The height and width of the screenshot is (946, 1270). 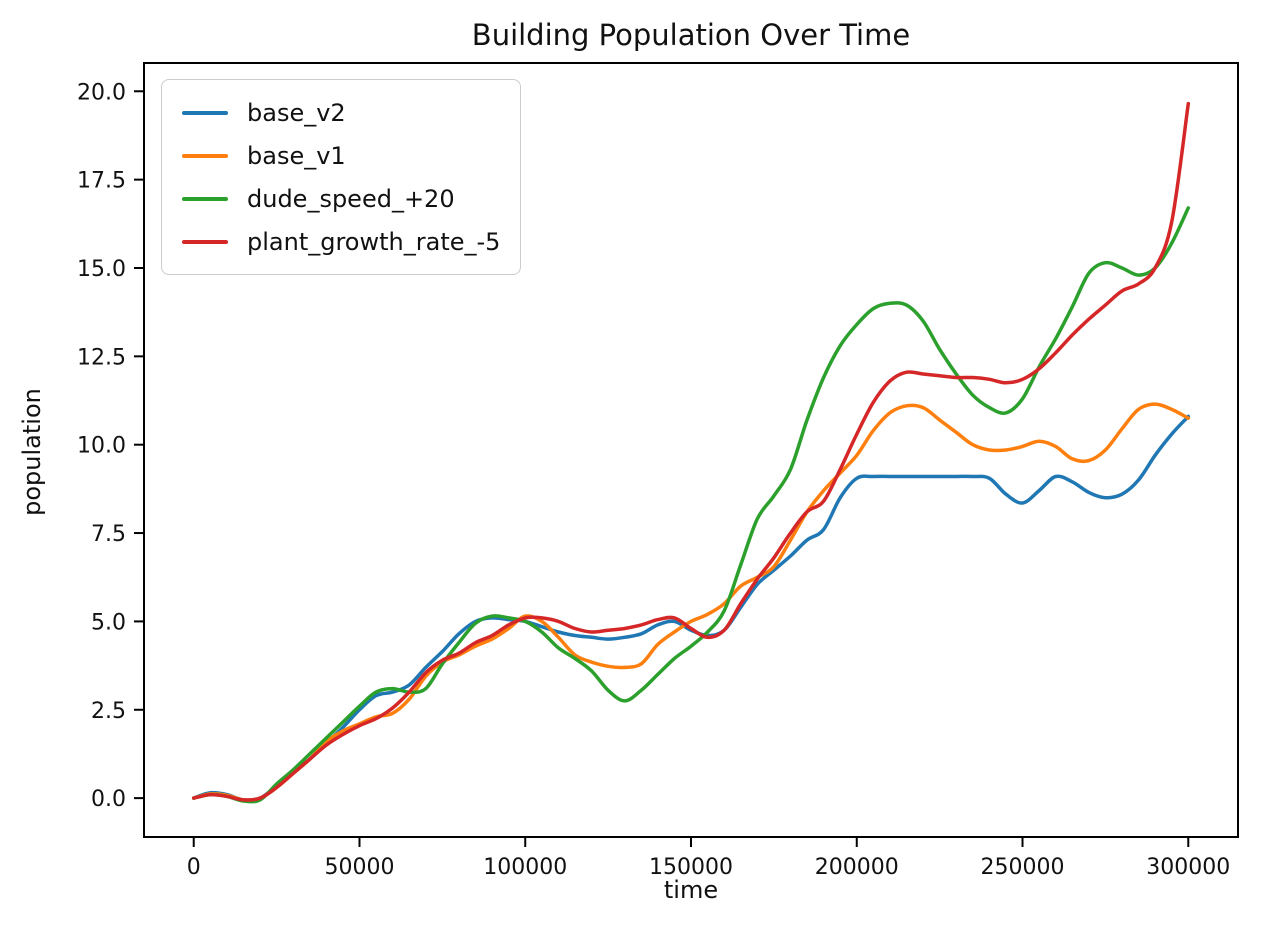 I want to click on x-tick-label: 200000, so click(x=857, y=867).